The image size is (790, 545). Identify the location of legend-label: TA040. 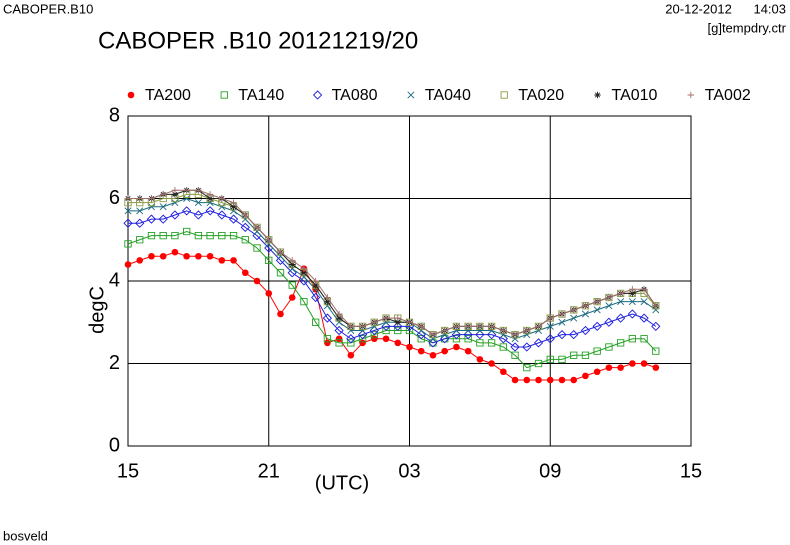
(448, 95).